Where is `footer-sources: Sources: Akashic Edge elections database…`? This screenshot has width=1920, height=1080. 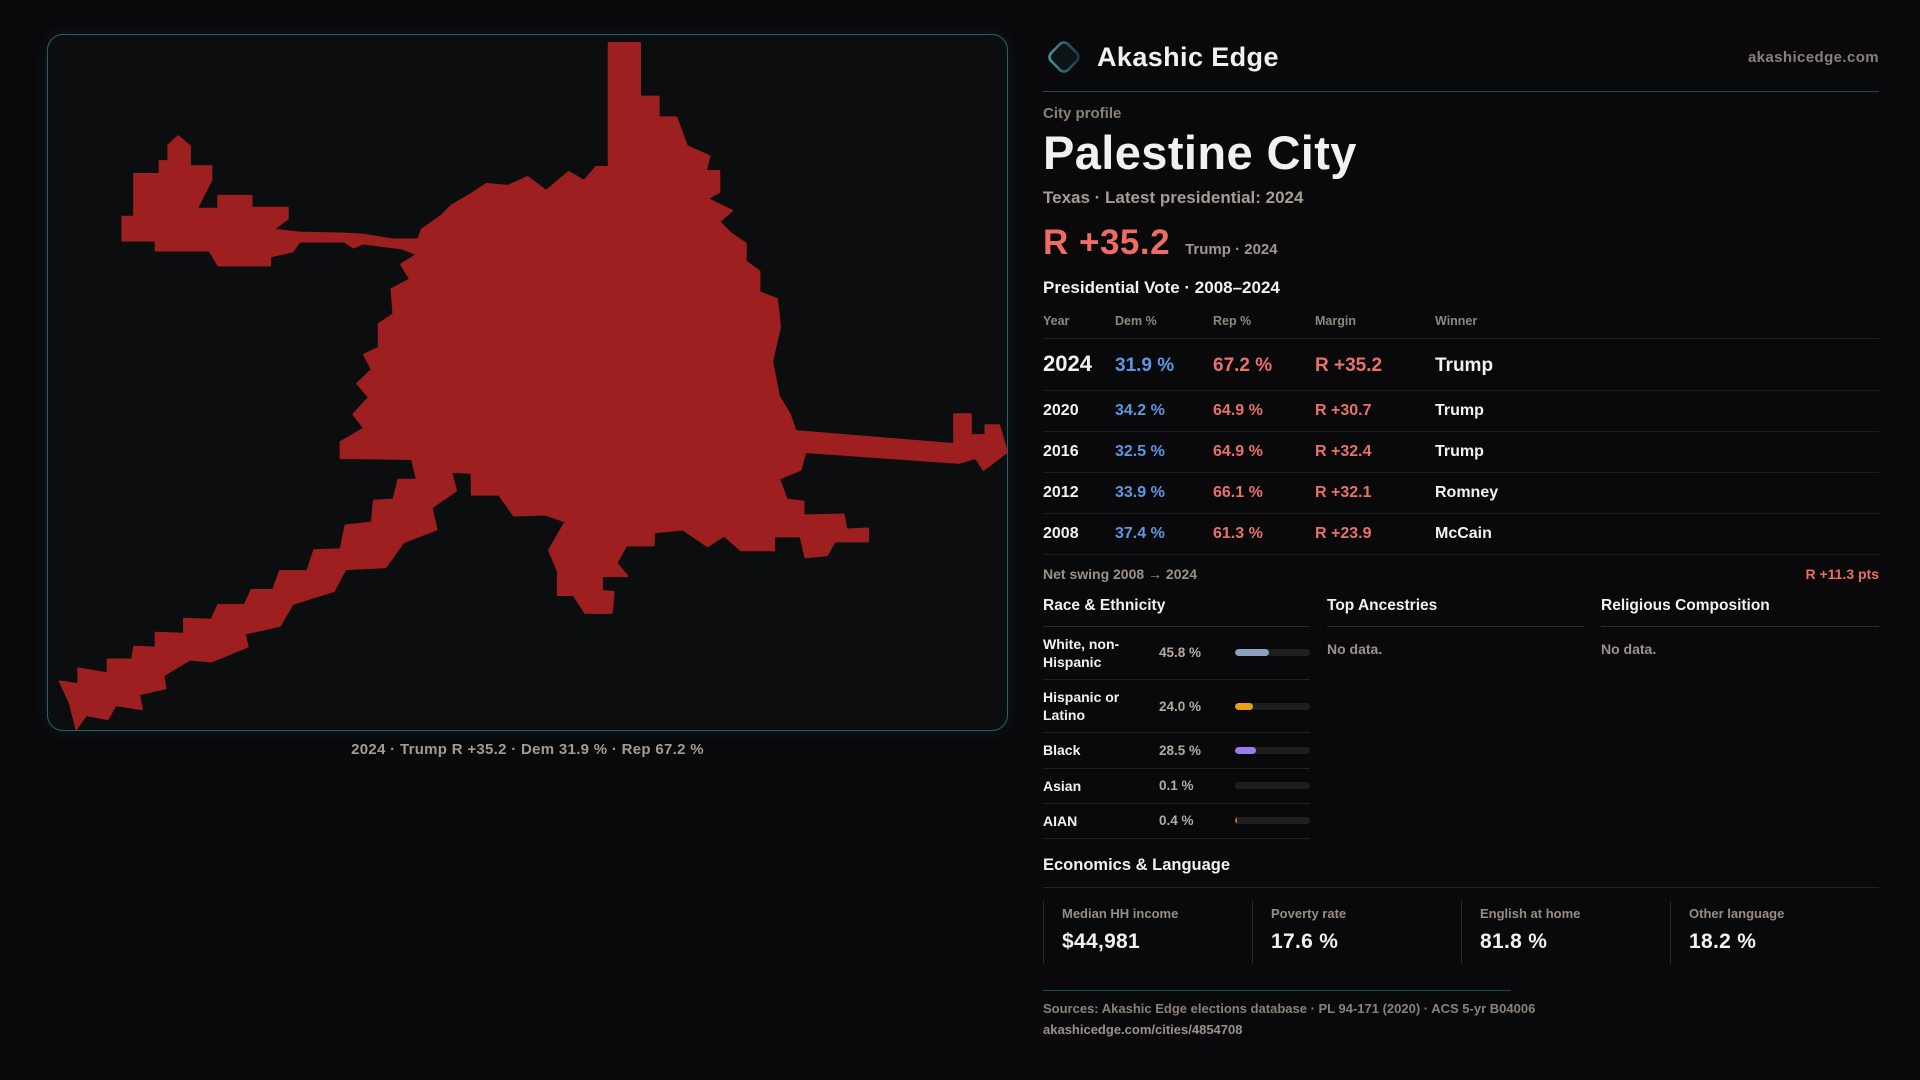
footer-sources: Sources: Akashic Edge elections database… is located at coordinates (1289, 1008).